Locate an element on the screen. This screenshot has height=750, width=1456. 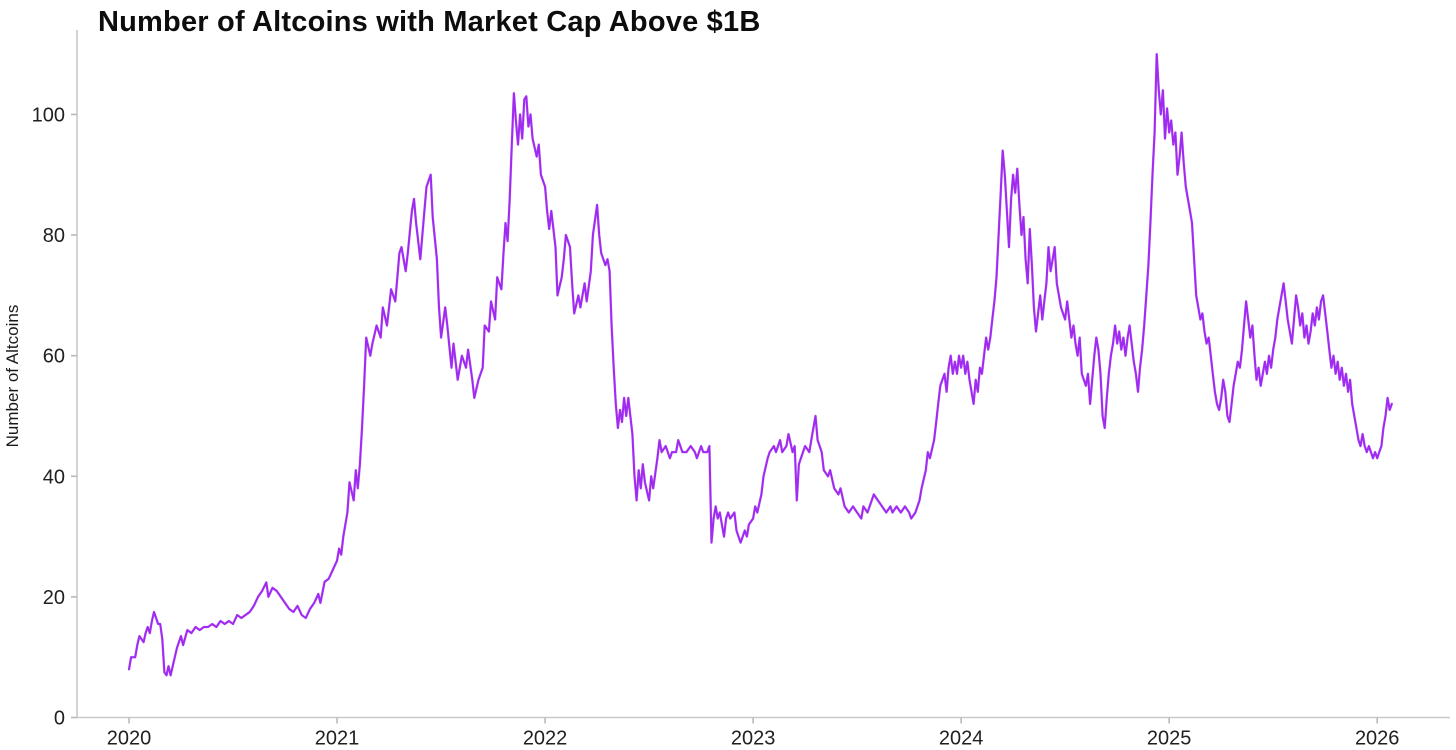
y-tick-label: 0 is located at coordinates (59, 719).